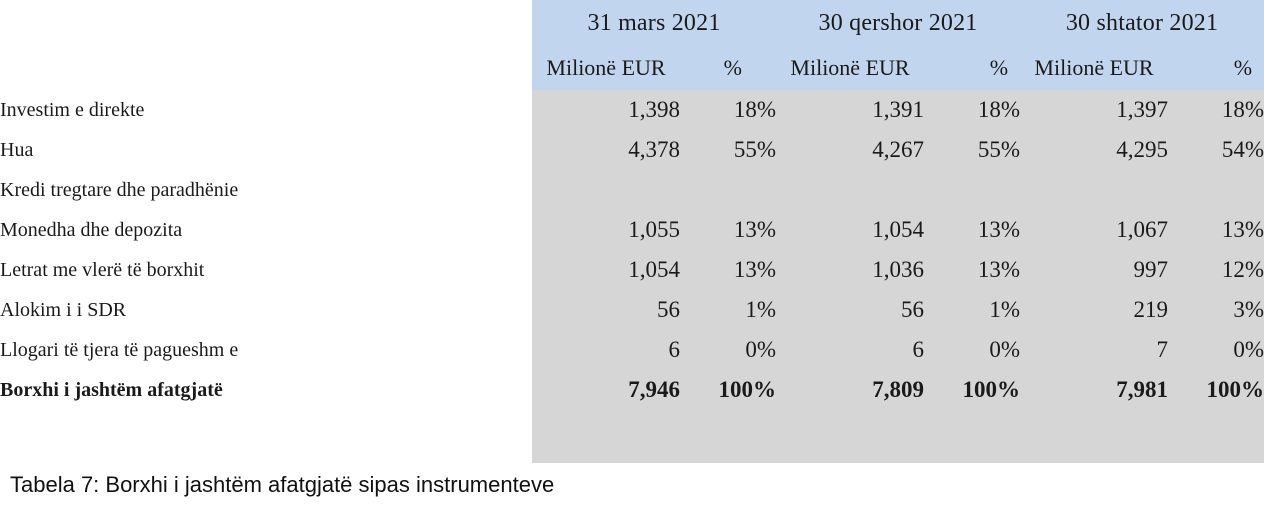 Image resolution: width=1264 pixels, height=511 pixels. Describe the element at coordinates (1094, 67) in the screenshot. I see `unit-header-3: Milionë EUR` at that location.